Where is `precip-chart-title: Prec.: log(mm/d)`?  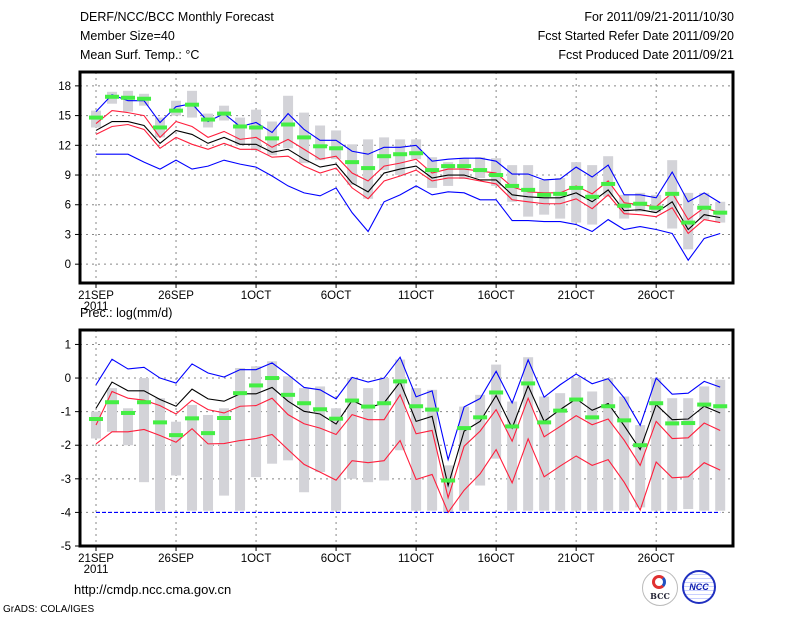 precip-chart-title: Prec.: log(mm/d) is located at coordinates (126, 313).